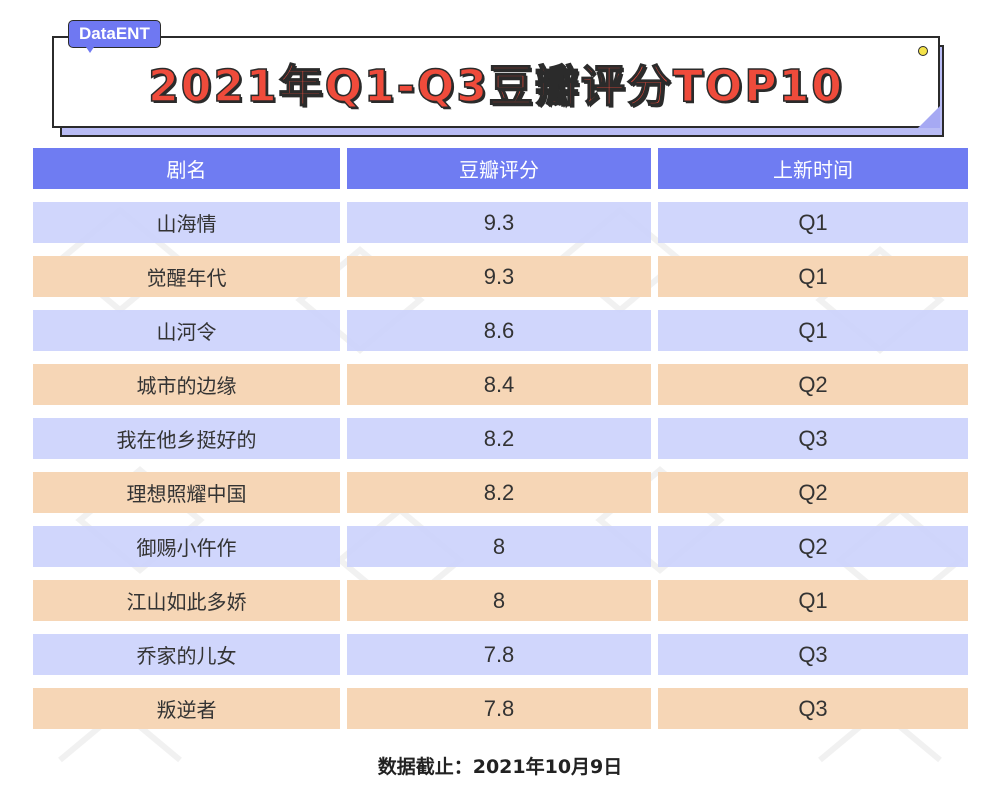 The image size is (1000, 795). I want to click on drama-name: 山海情, so click(186, 222).